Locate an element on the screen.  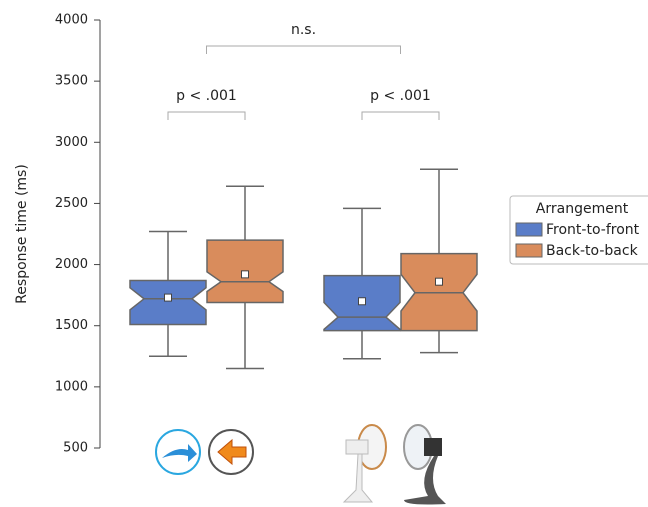
y-tick-label: 500 is located at coordinates (75, 448).